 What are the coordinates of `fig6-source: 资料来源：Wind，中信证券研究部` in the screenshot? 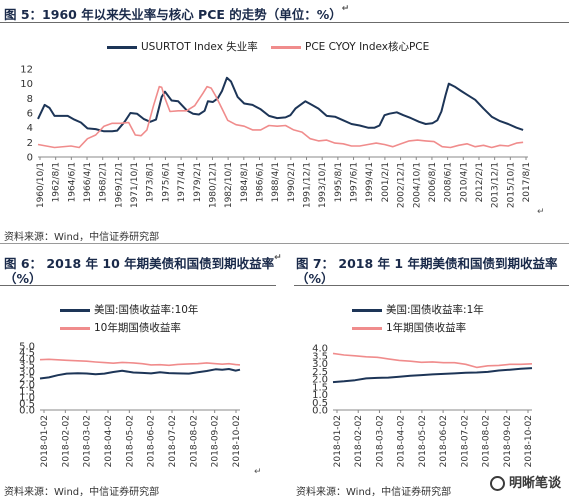 It's located at (81, 490).